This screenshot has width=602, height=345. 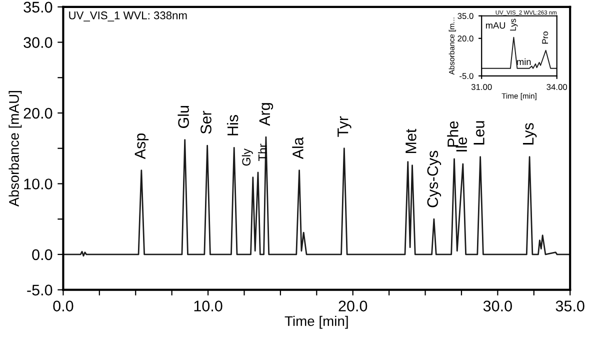 I want to click on annotation: Met, so click(x=411, y=140).